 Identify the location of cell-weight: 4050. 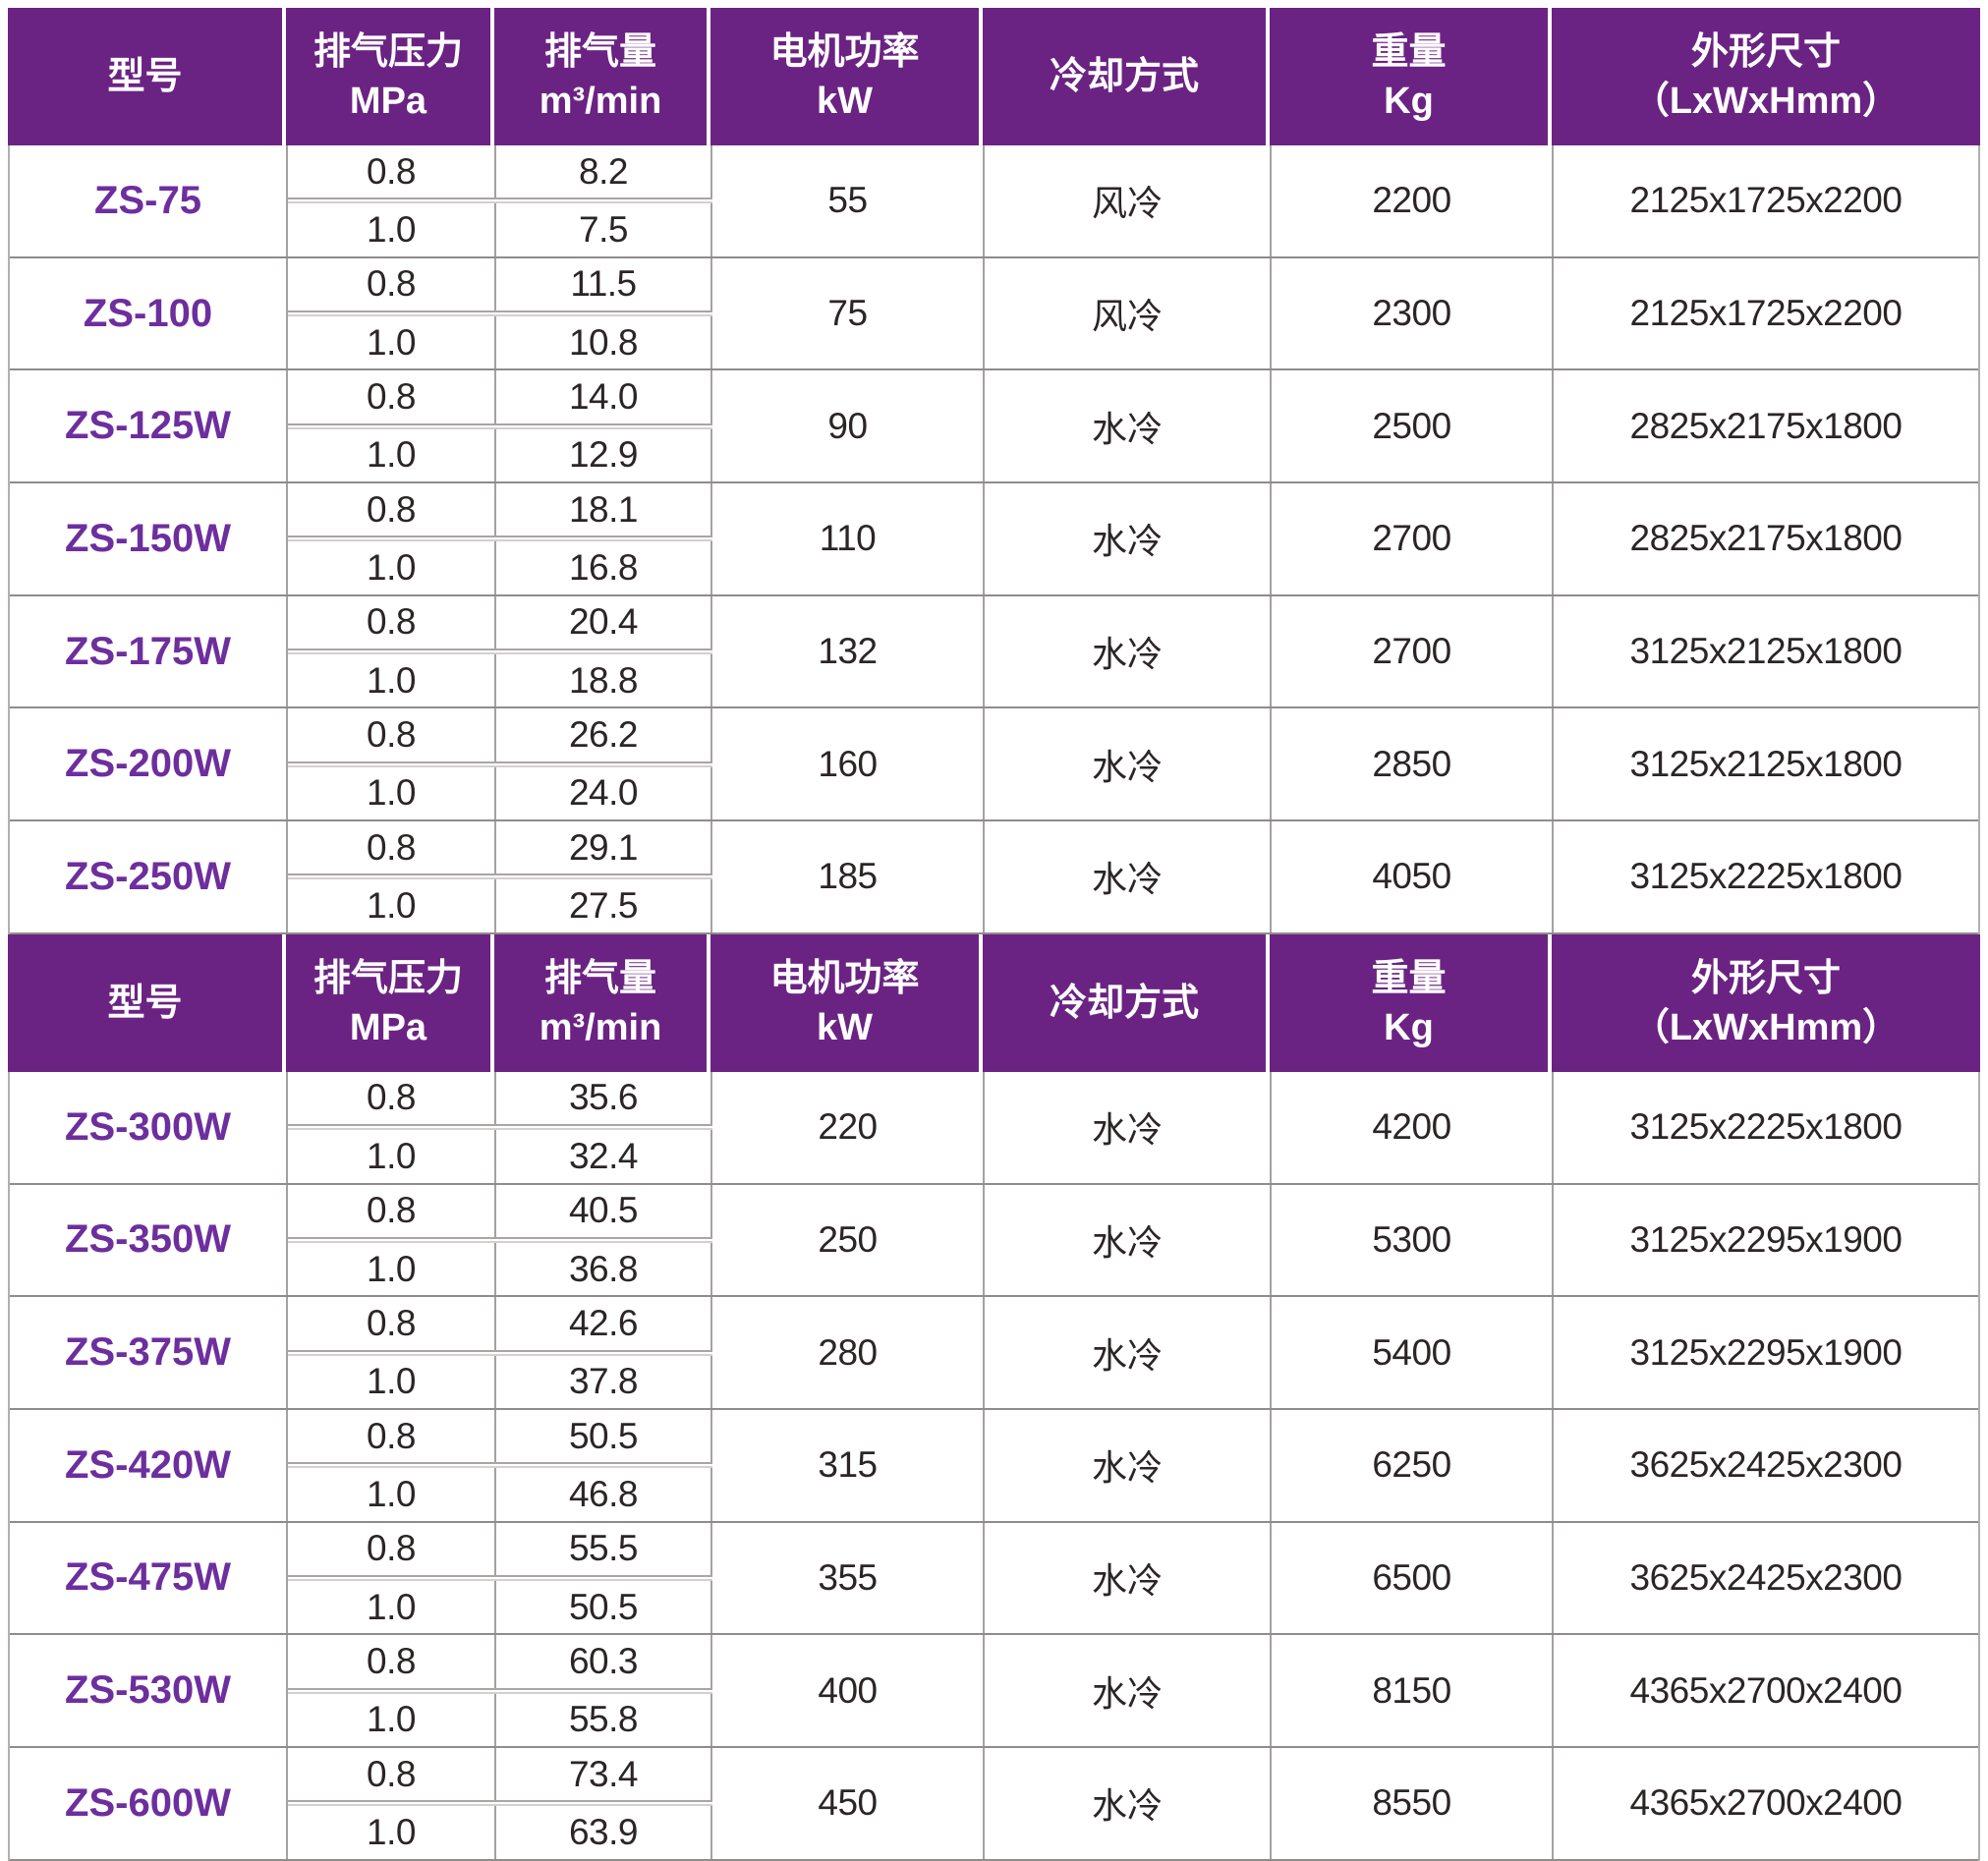
(1413, 876).